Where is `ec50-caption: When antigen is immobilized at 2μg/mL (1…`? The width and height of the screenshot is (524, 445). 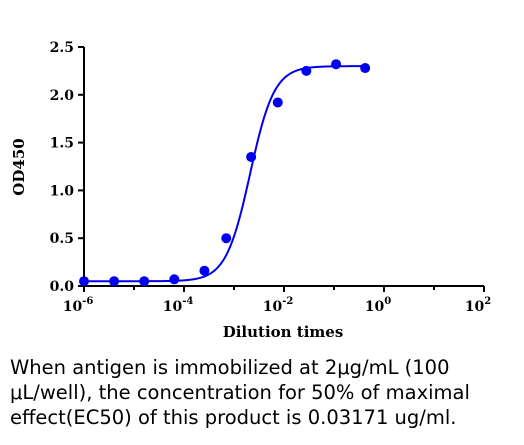
ec50-caption: When antigen is immobilized at 2μg/mL (1… is located at coordinates (240, 392).